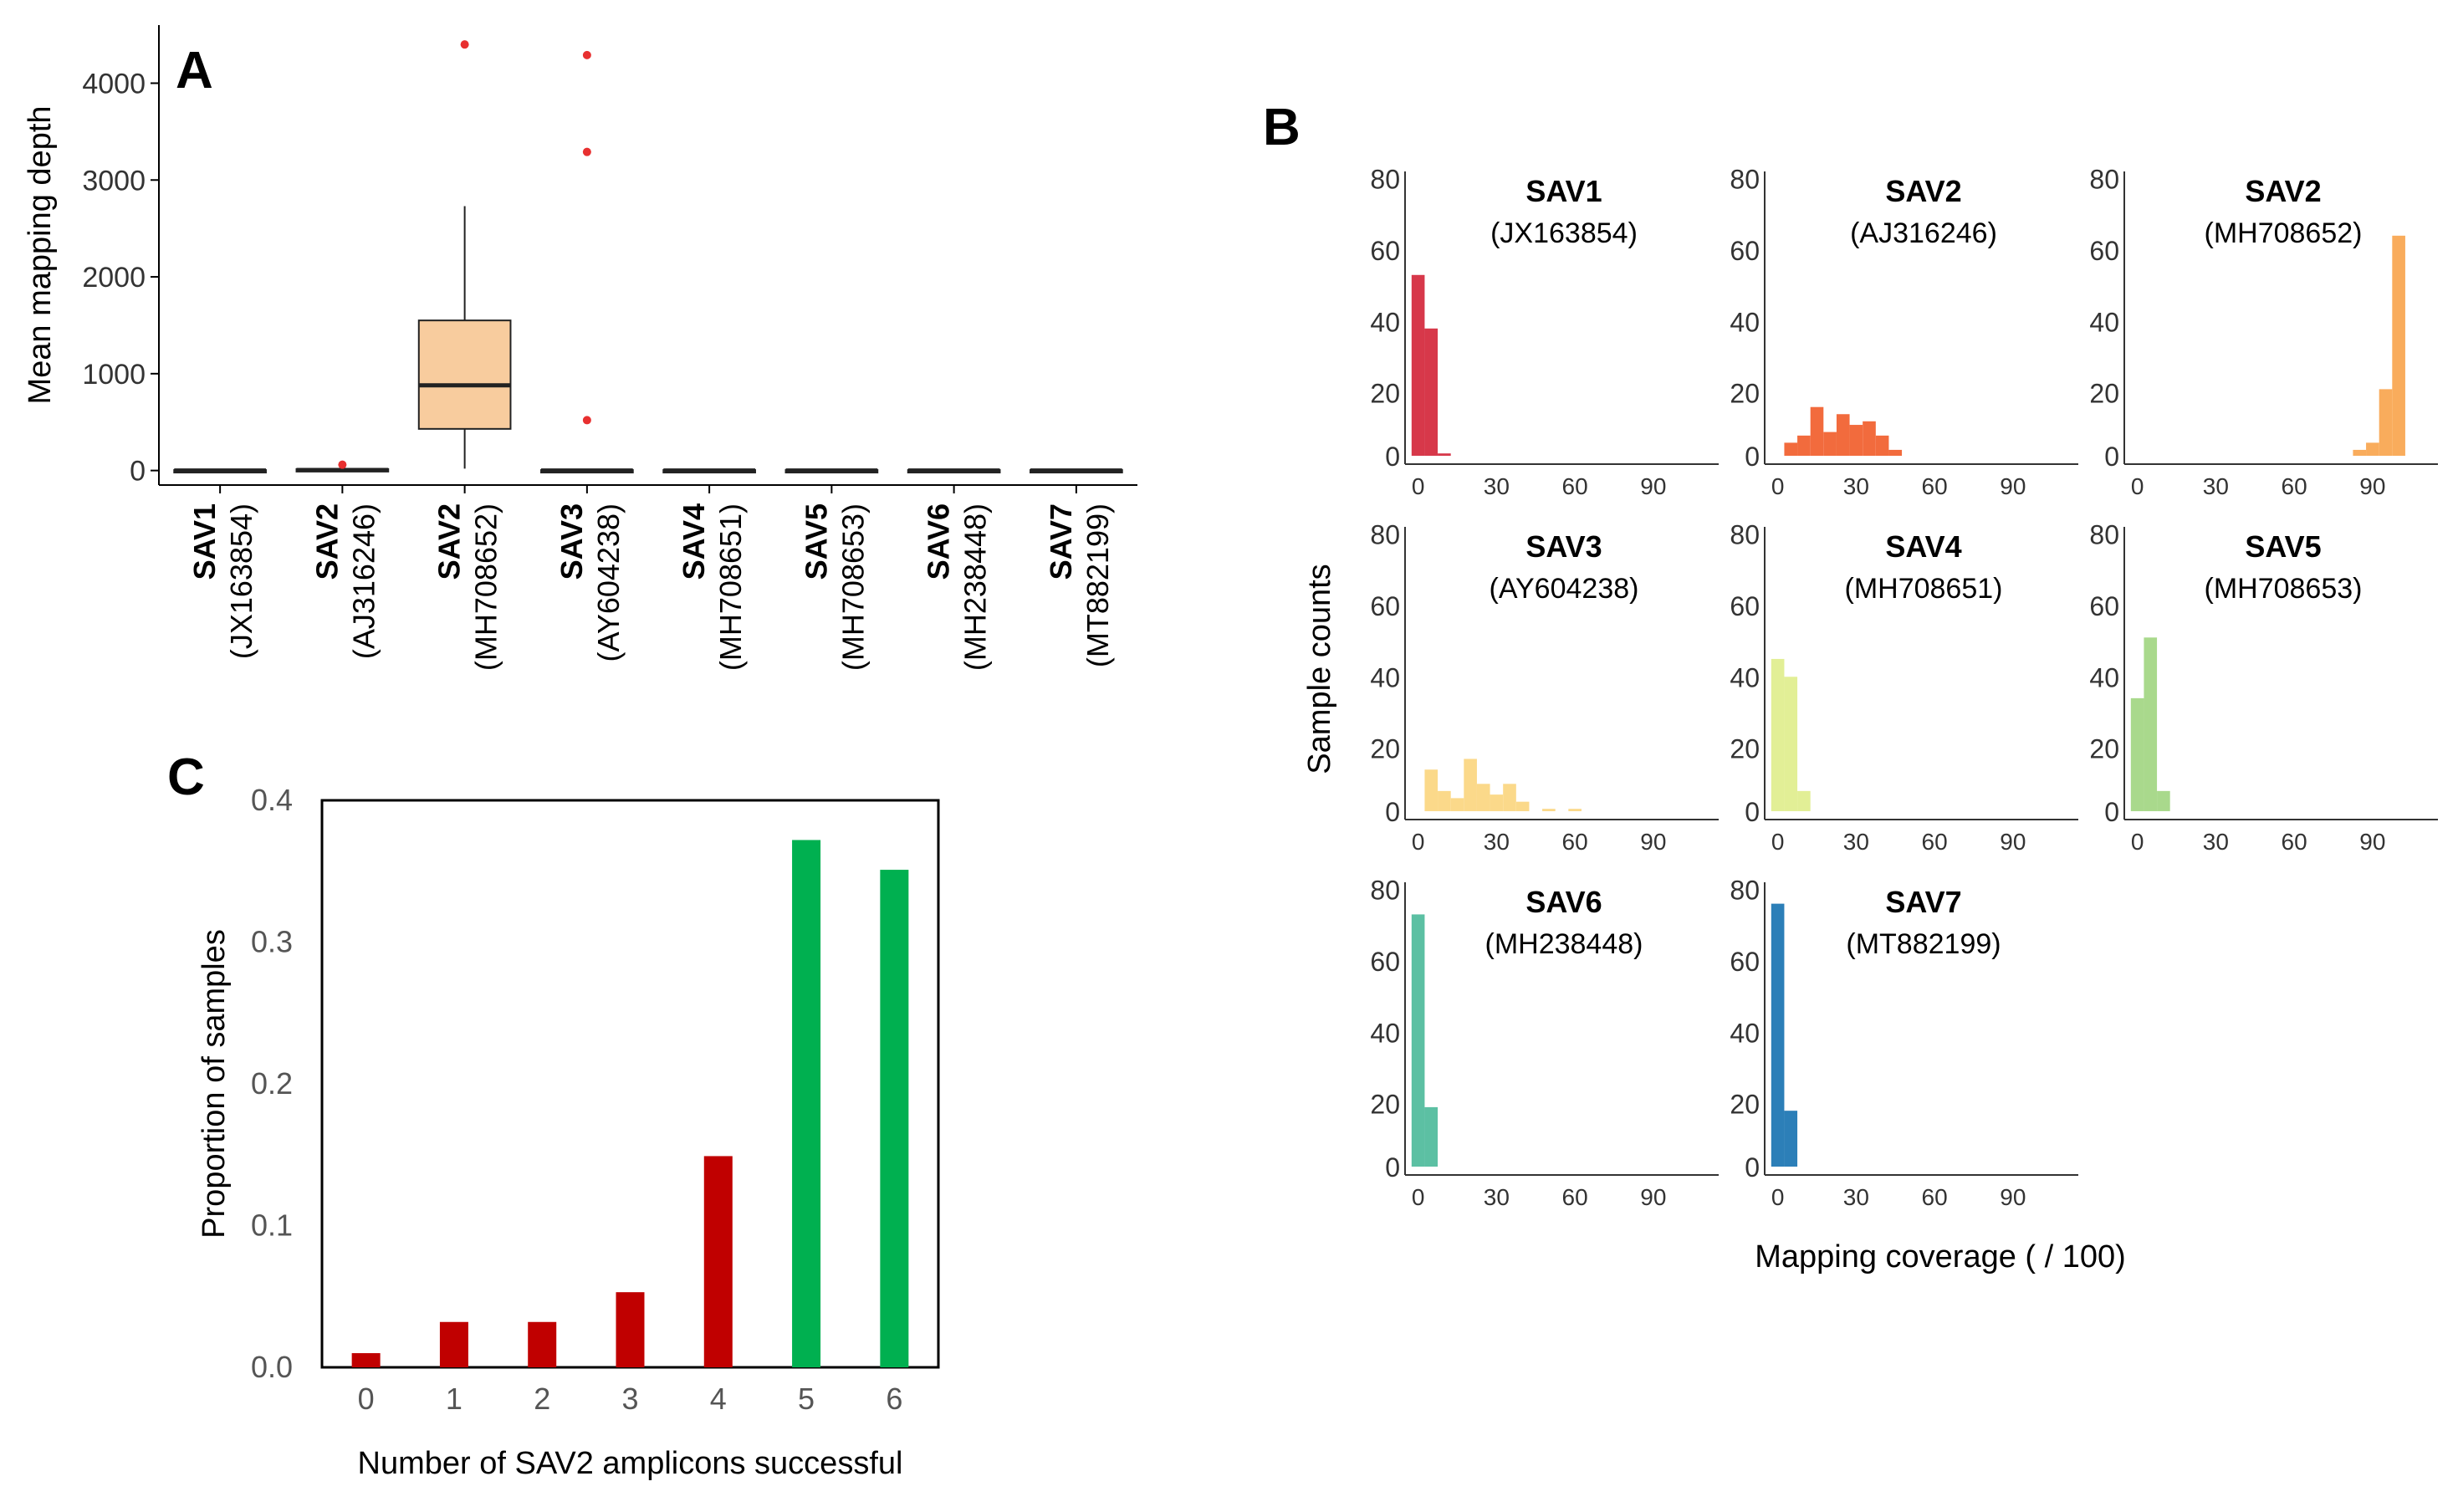 This screenshot has height=1512, width=2458. Describe the element at coordinates (1923, 546) in the screenshot. I see `histogram-title: SAV4` at that location.